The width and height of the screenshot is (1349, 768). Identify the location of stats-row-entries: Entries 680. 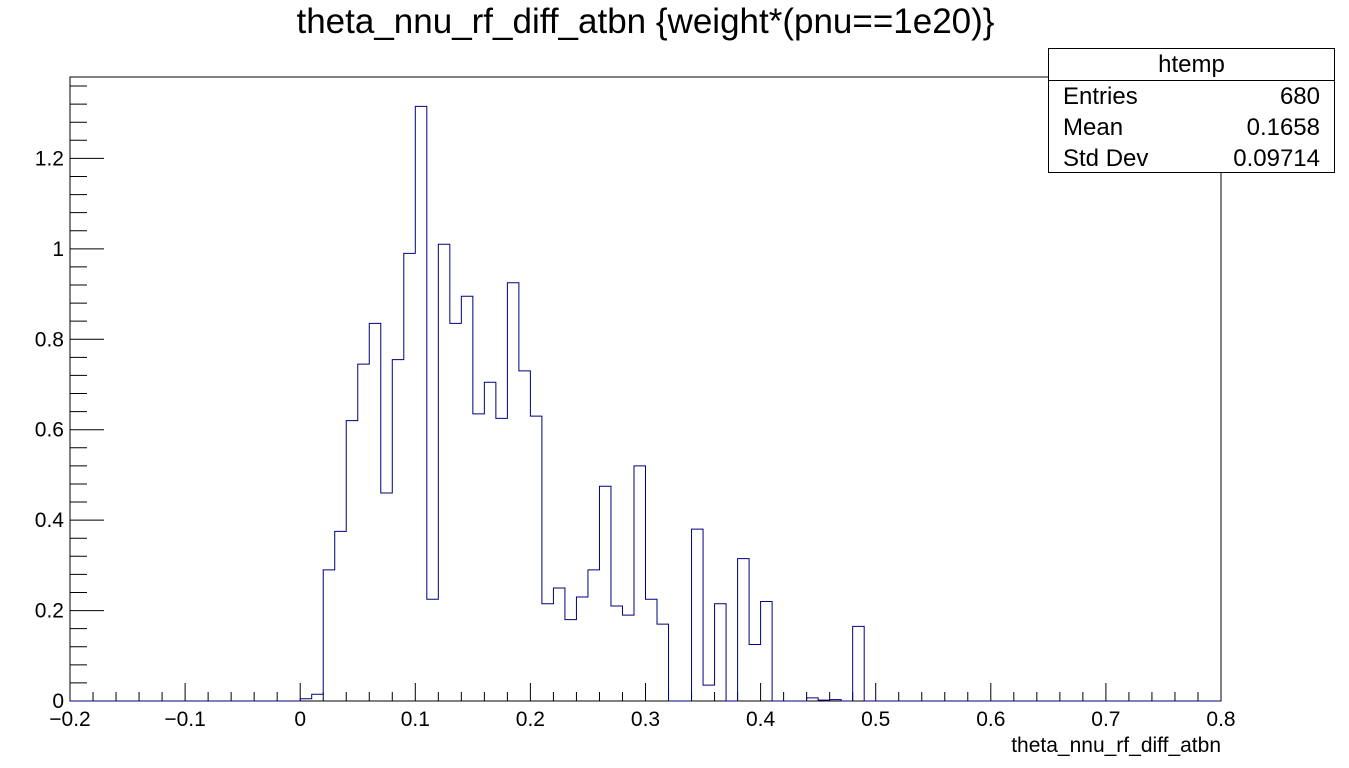
(1191, 96).